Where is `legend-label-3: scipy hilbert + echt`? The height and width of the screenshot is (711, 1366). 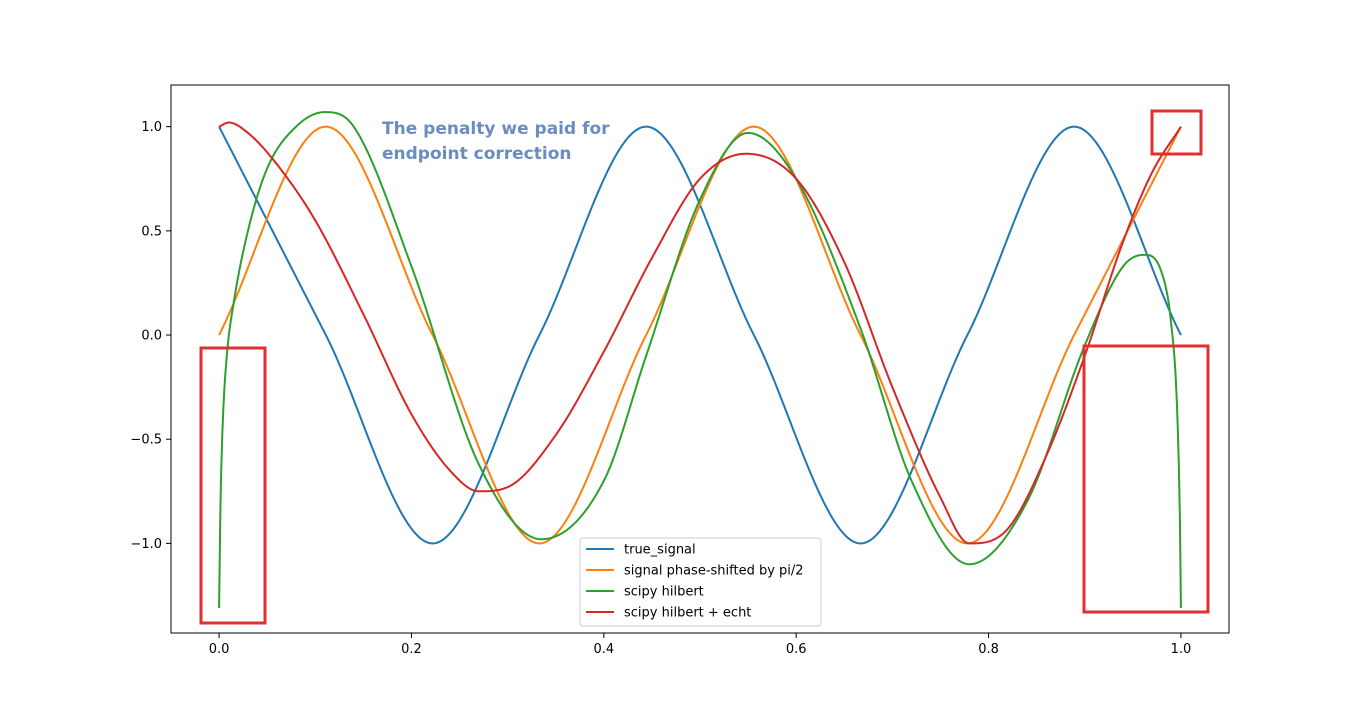 legend-label-3: scipy hilbert + echt is located at coordinates (687, 613).